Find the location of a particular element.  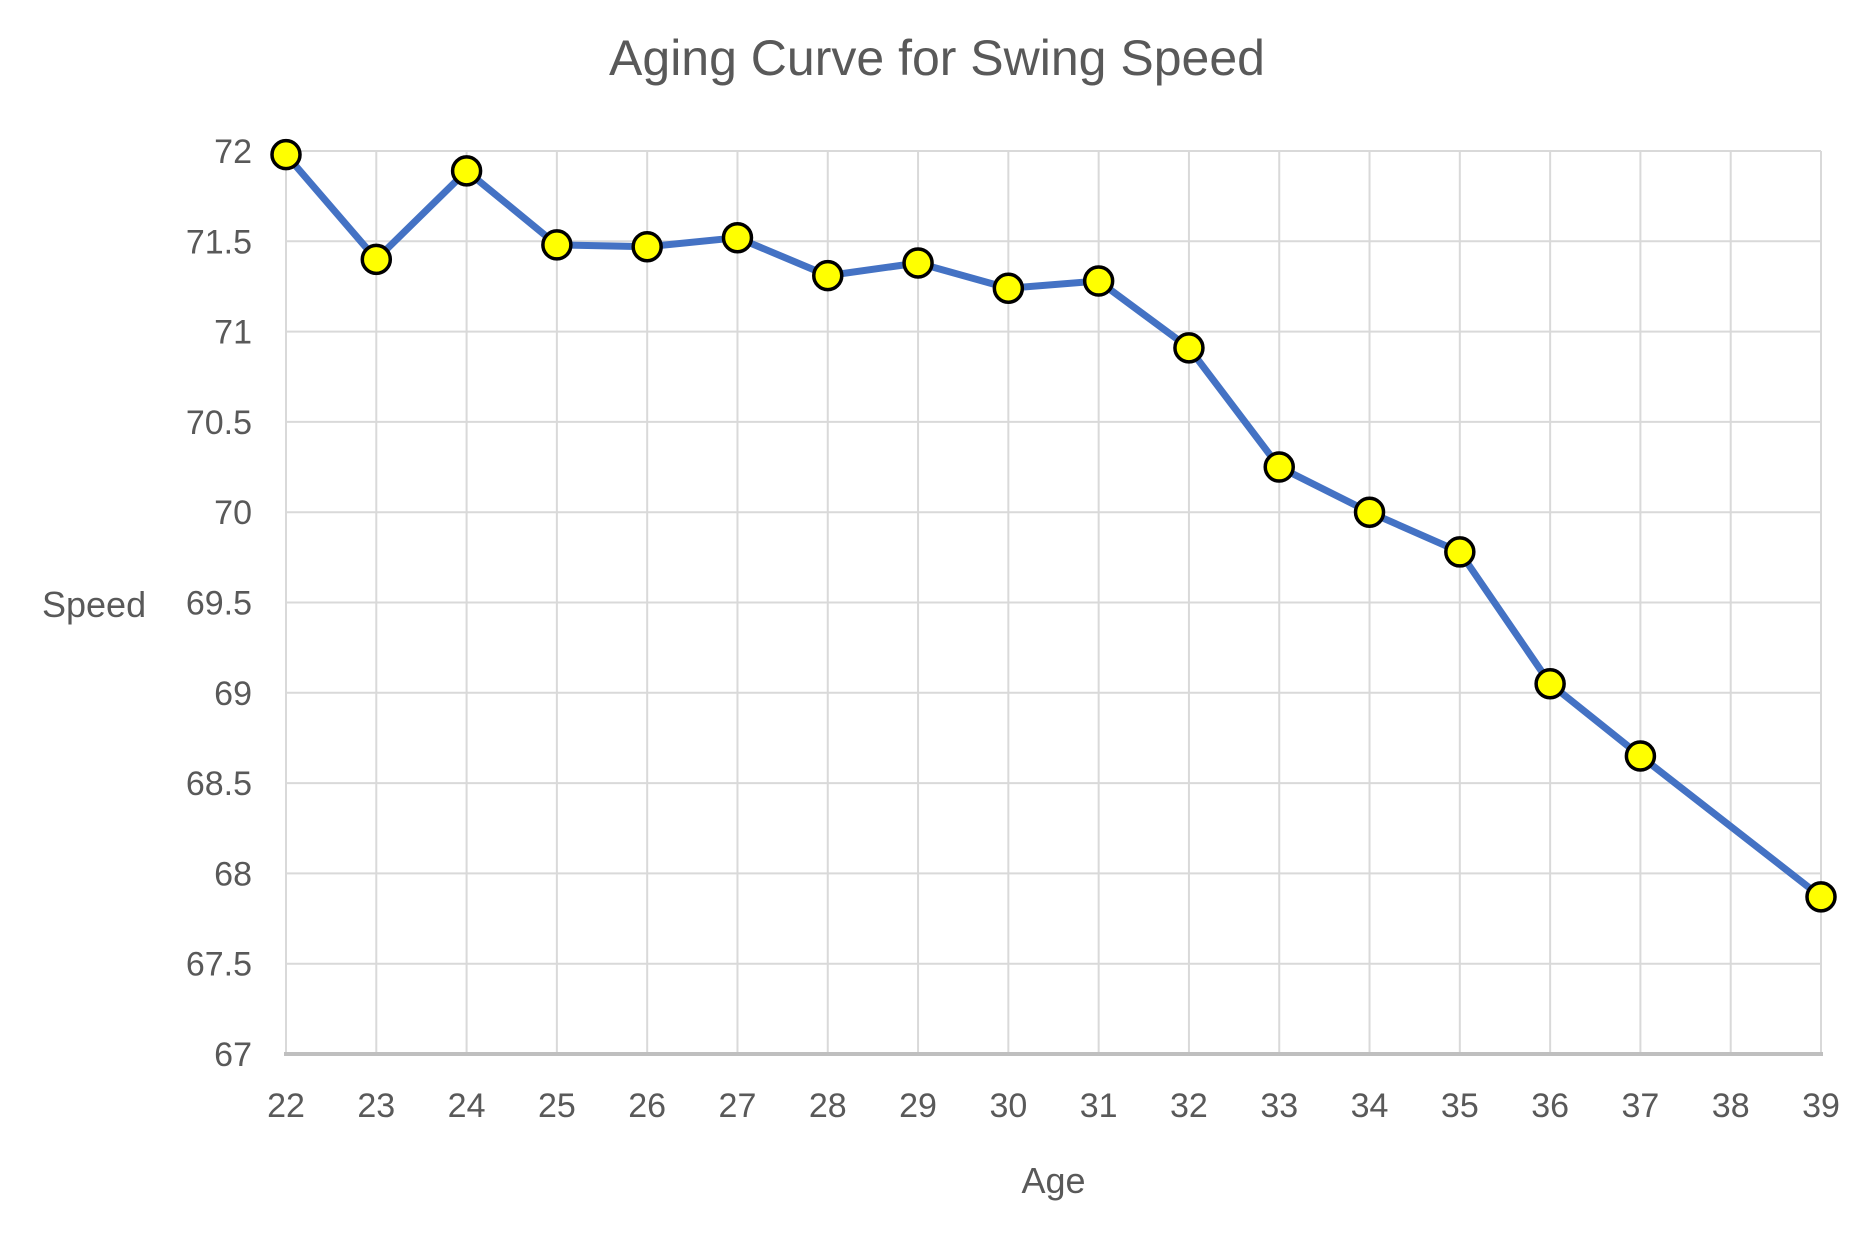

x-axis-title: Age is located at coordinates (1053, 1180).